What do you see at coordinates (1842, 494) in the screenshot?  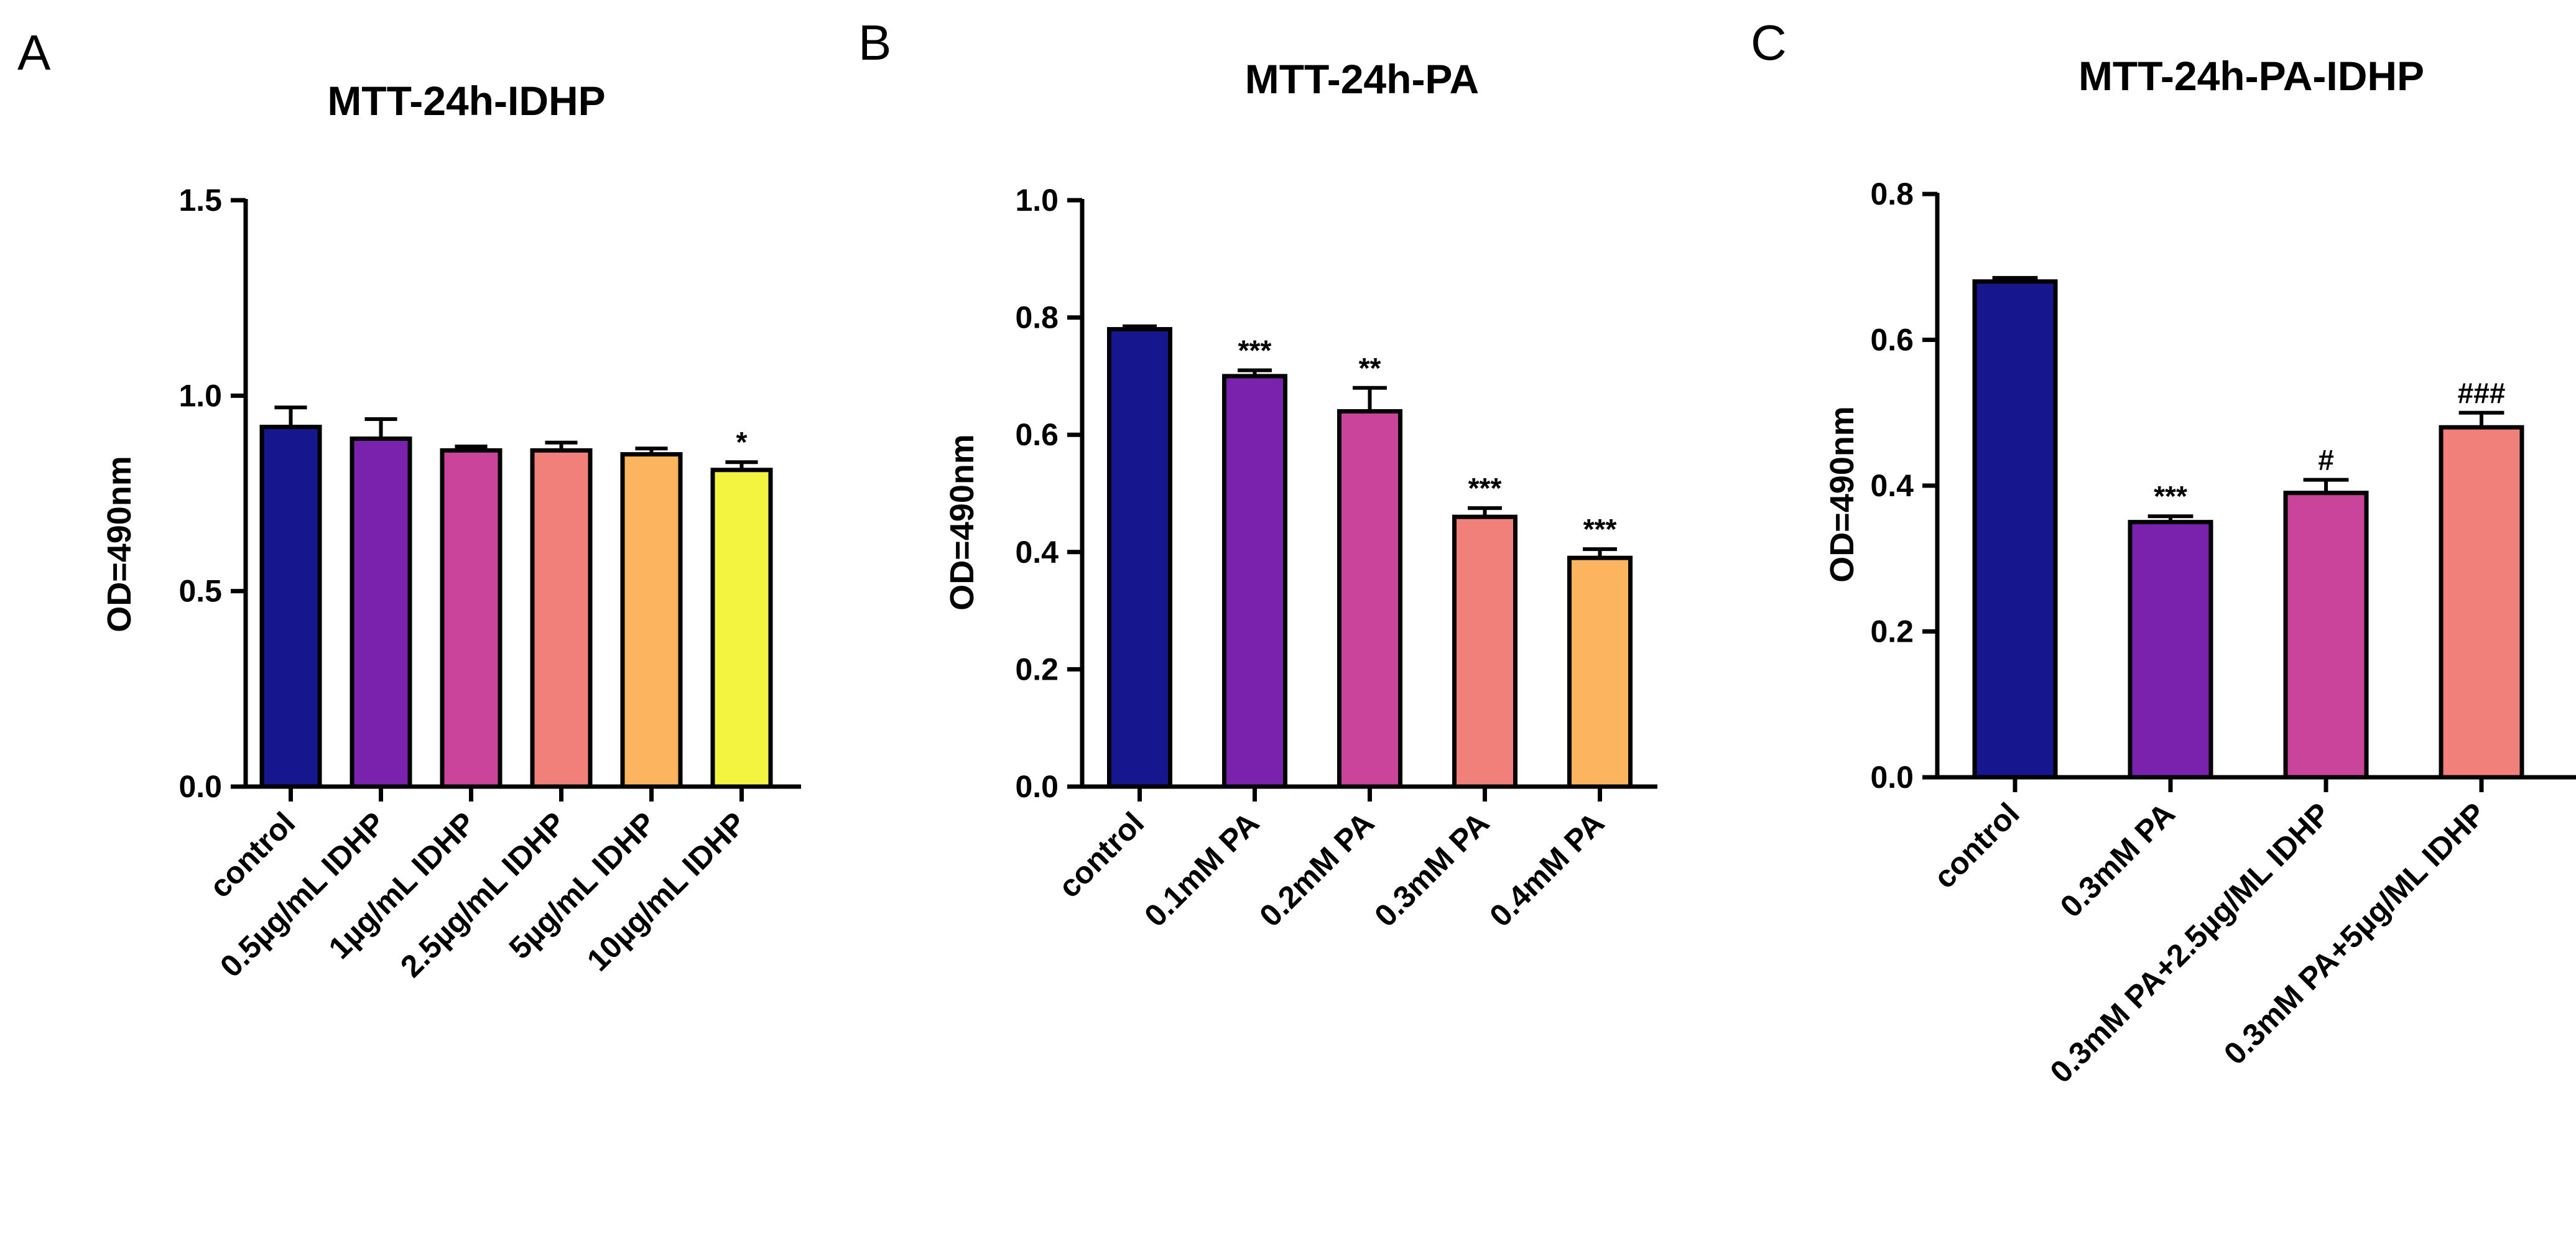 I see `panel-c-y-axis-label: OD=490nm` at bounding box center [1842, 494].